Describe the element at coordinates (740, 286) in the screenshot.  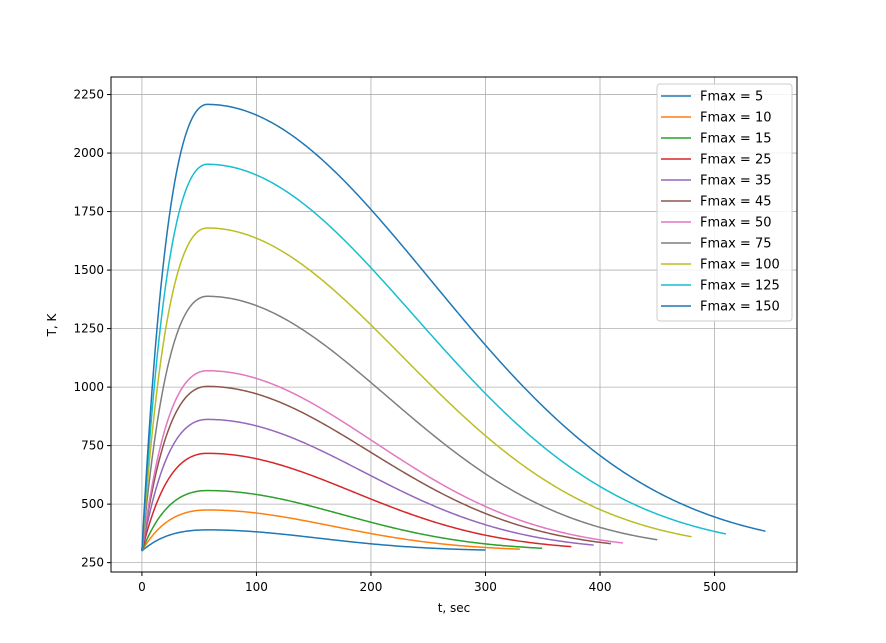
I see `legend-entry: Fmax = 125` at that location.